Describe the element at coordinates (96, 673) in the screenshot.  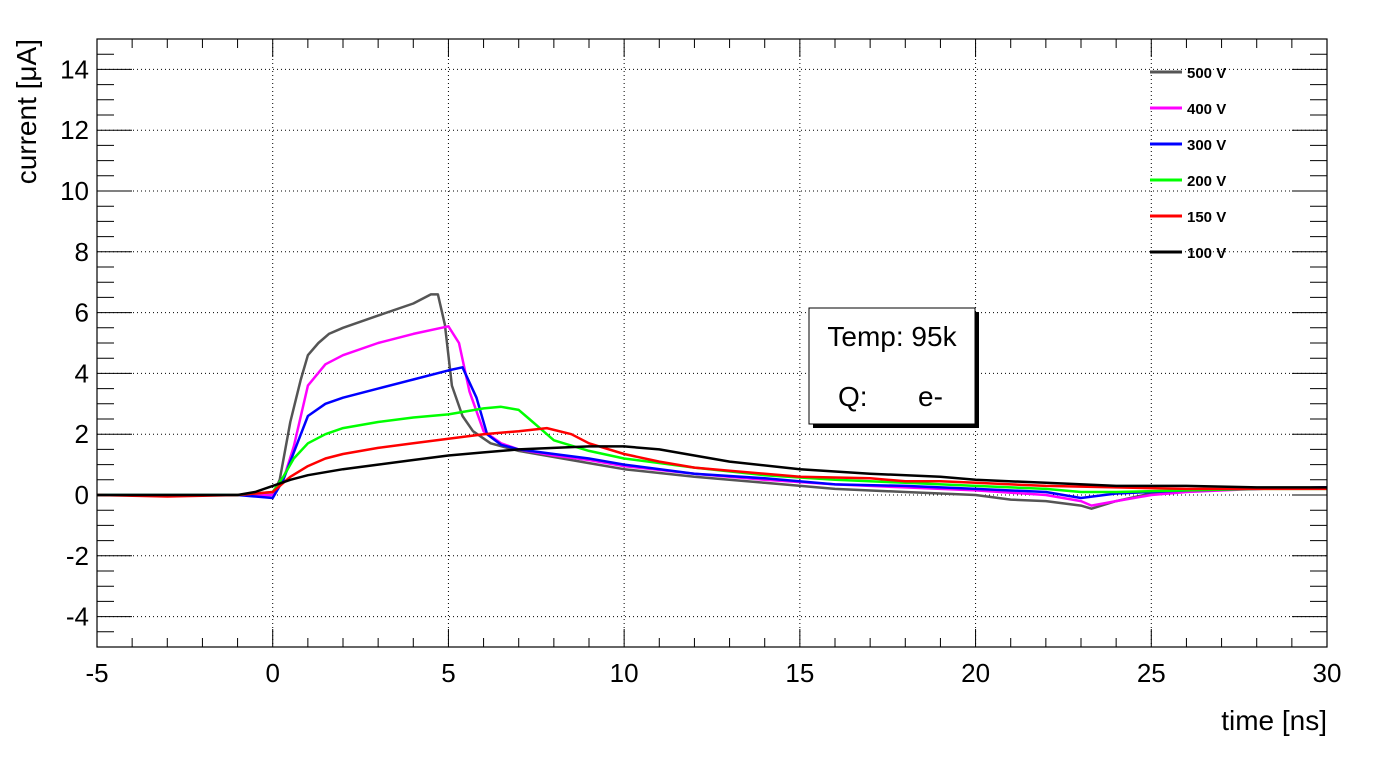
I see `x-tick-label: -5` at that location.